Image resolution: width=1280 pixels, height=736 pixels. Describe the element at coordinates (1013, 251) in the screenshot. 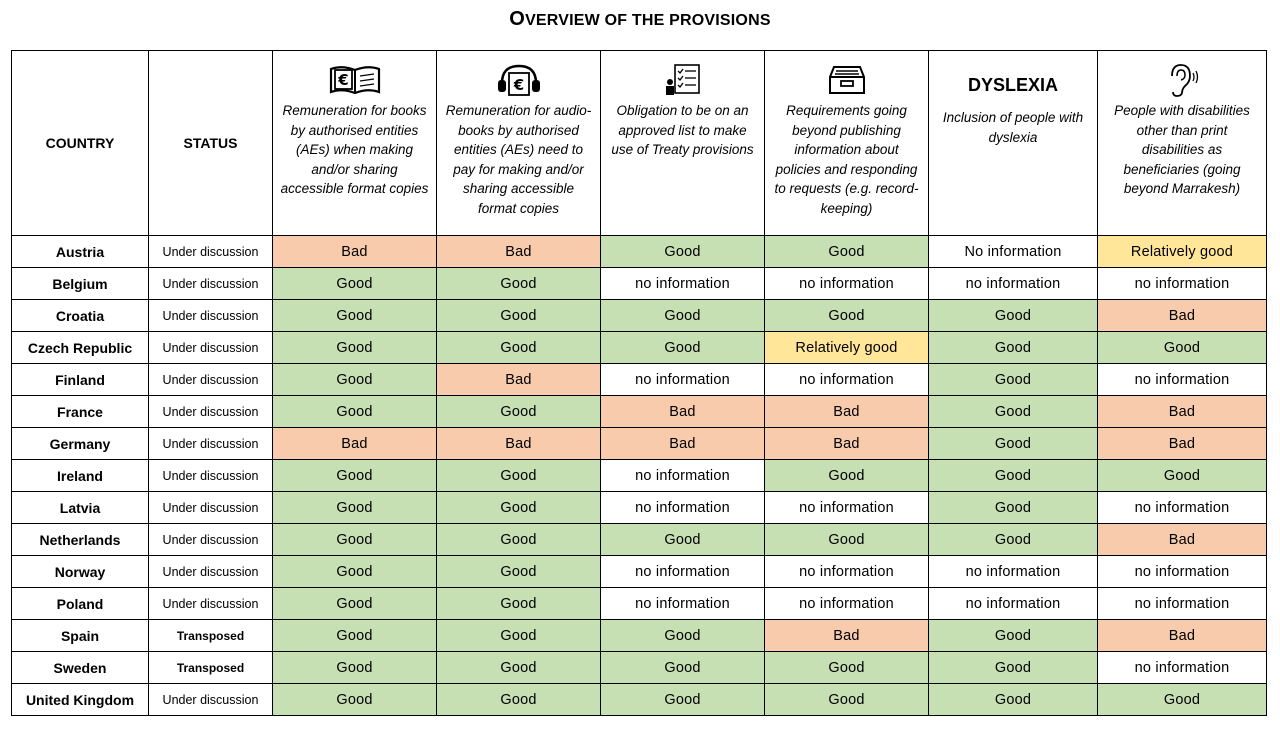

I see `rating-cell: No information` at that location.